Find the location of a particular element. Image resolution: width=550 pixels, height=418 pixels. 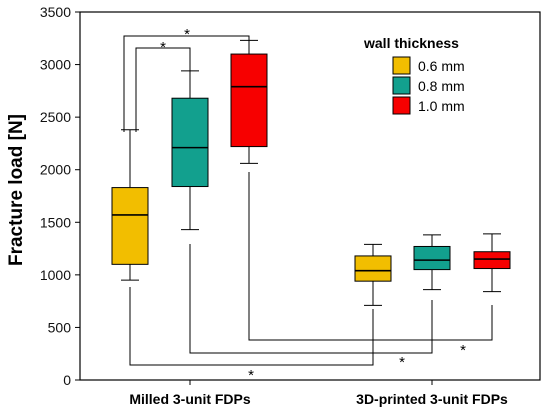

box-0-8-mm-milled is located at coordinates (190, 150).